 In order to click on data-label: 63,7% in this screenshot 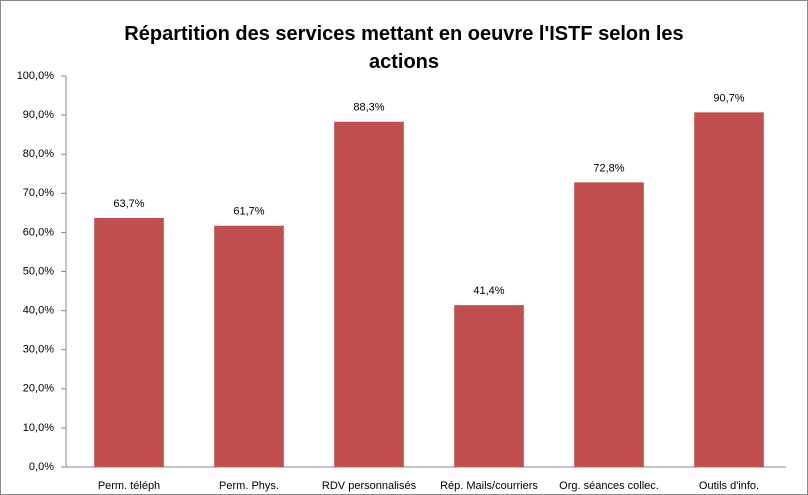, I will do `click(128, 204)`.